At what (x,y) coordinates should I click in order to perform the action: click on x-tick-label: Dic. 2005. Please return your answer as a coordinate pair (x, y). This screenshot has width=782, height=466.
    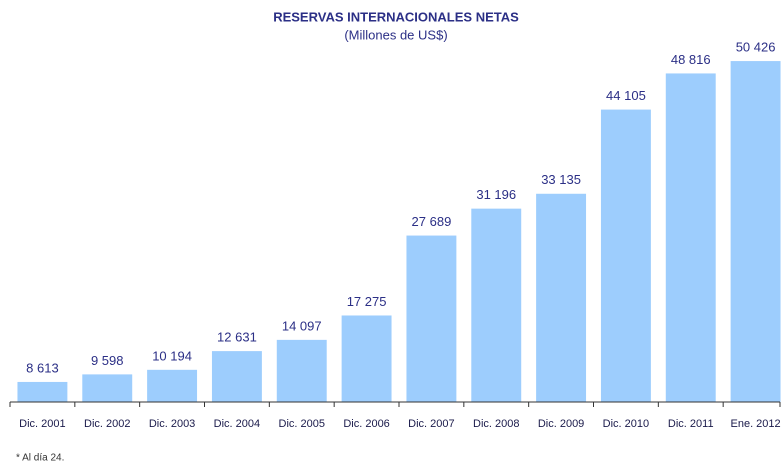
    Looking at the image, I should click on (302, 424).